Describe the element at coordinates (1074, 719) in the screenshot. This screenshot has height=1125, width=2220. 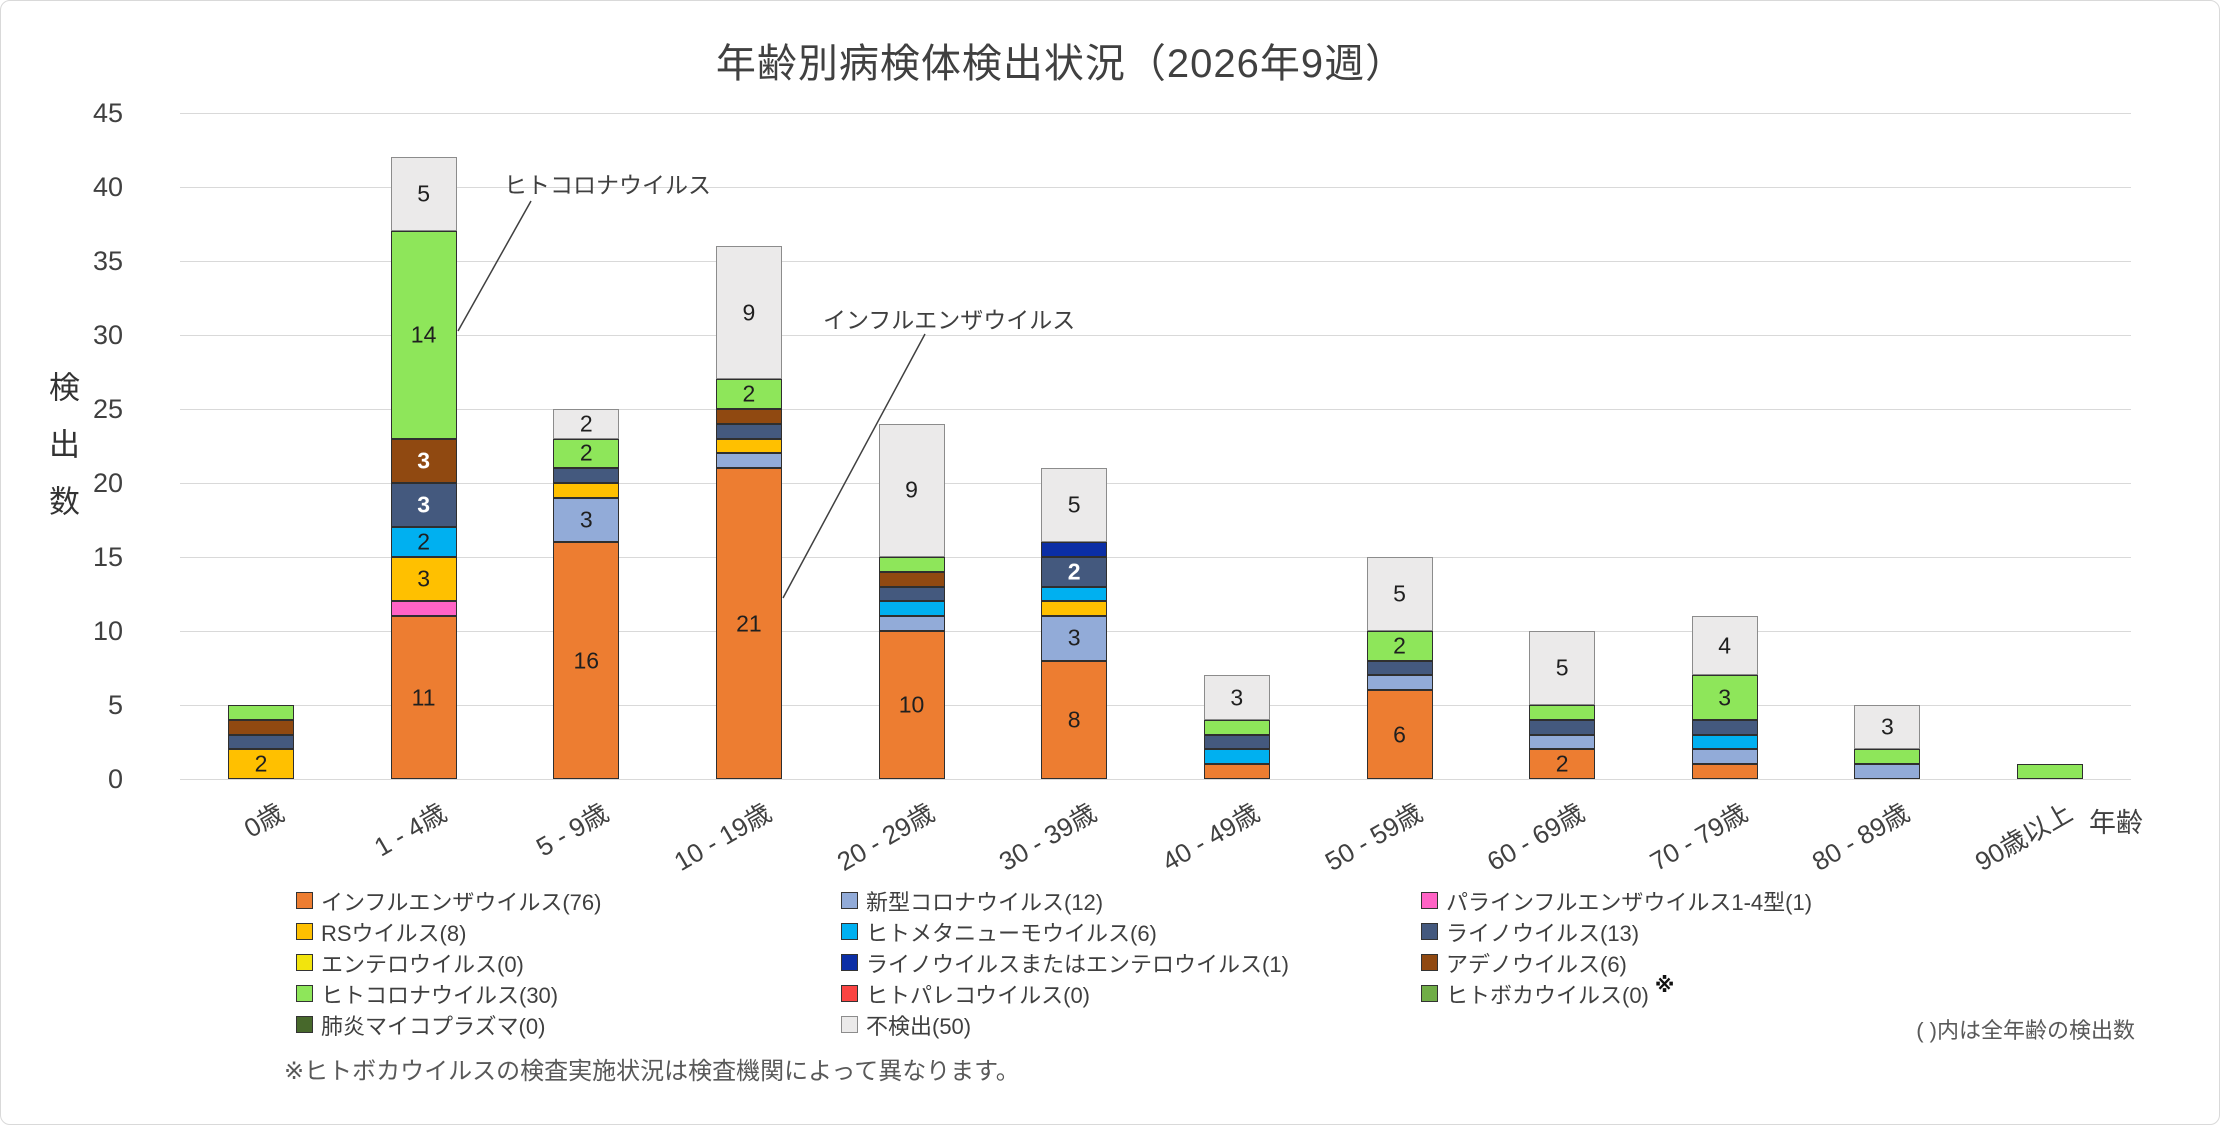
I see `bar-segment-label: 8` at that location.